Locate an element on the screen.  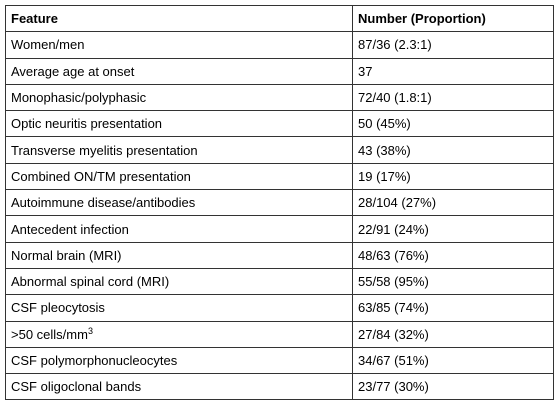
table-row: CSF pleocytosis 63/85 (74%) is located at coordinates (279, 308).